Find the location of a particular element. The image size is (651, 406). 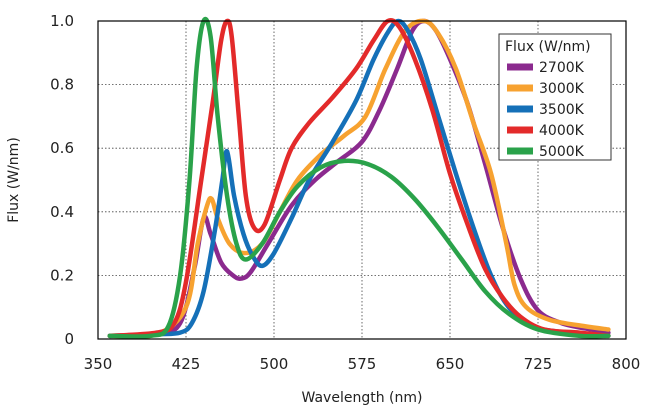

x-tick-label: 575 is located at coordinates (362, 364).